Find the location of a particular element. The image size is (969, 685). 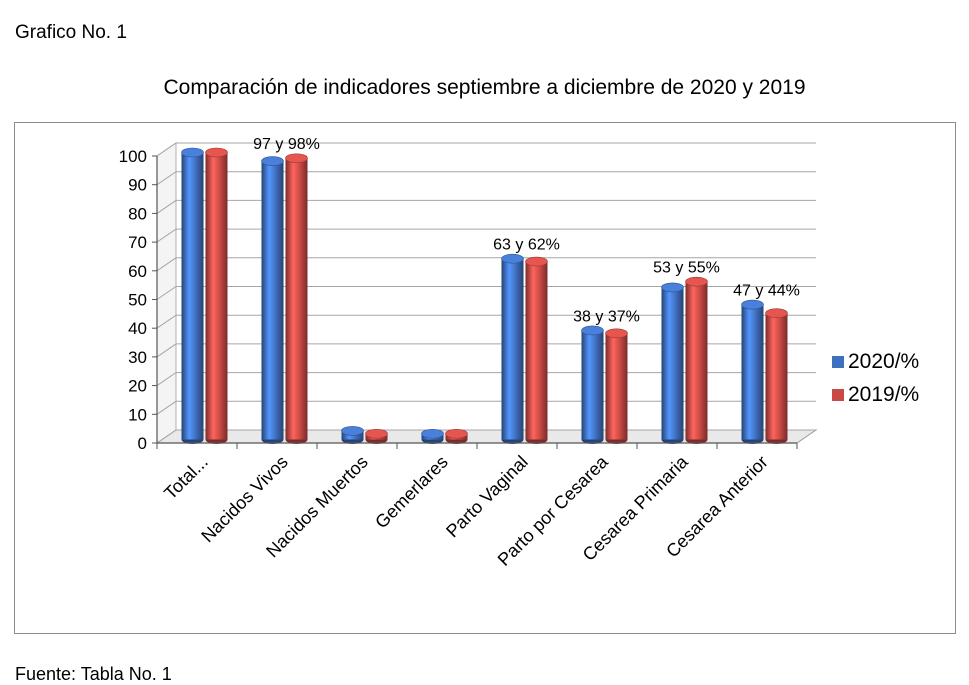

data-label: 53 y 55% is located at coordinates (686, 268).